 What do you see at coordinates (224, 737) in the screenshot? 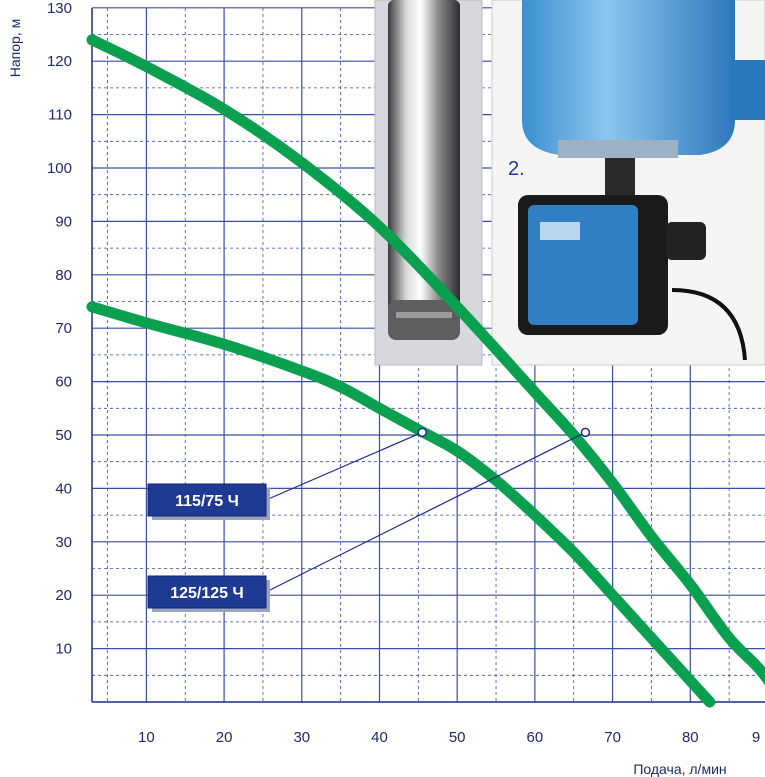
I see `x-tick-label: 20` at bounding box center [224, 737].